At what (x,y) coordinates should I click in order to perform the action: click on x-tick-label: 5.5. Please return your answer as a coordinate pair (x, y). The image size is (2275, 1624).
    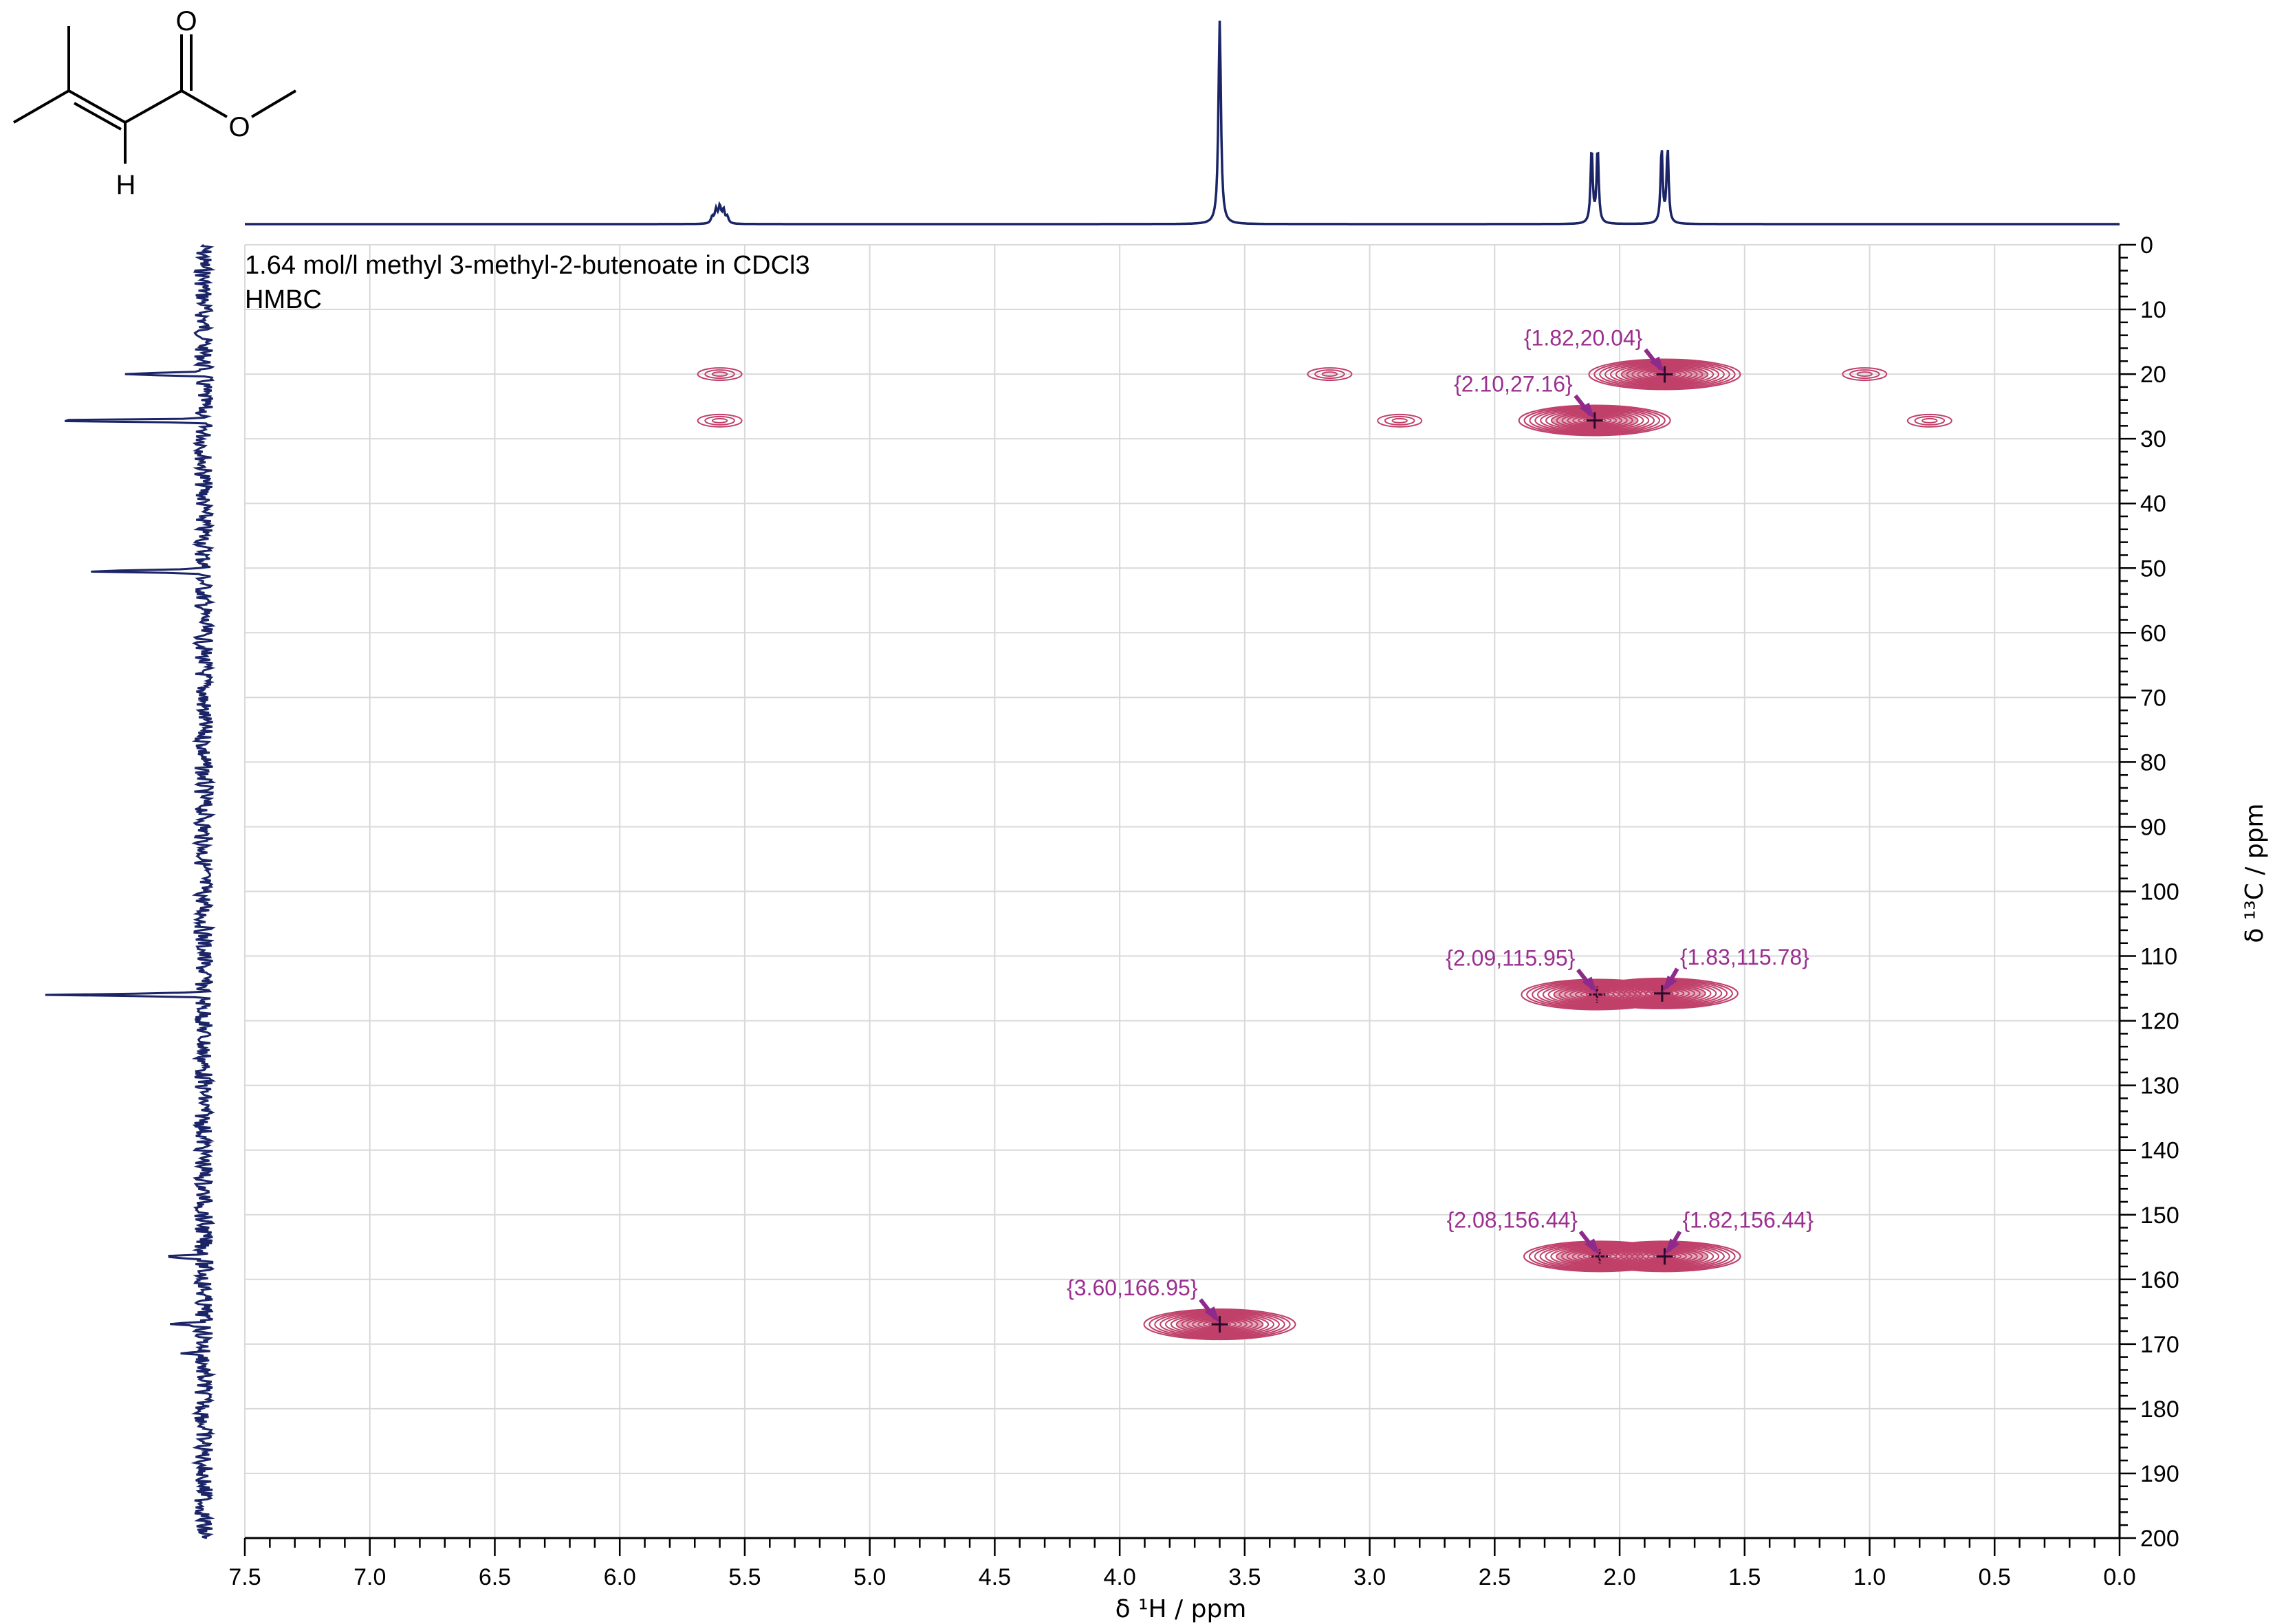
    Looking at the image, I should click on (744, 1577).